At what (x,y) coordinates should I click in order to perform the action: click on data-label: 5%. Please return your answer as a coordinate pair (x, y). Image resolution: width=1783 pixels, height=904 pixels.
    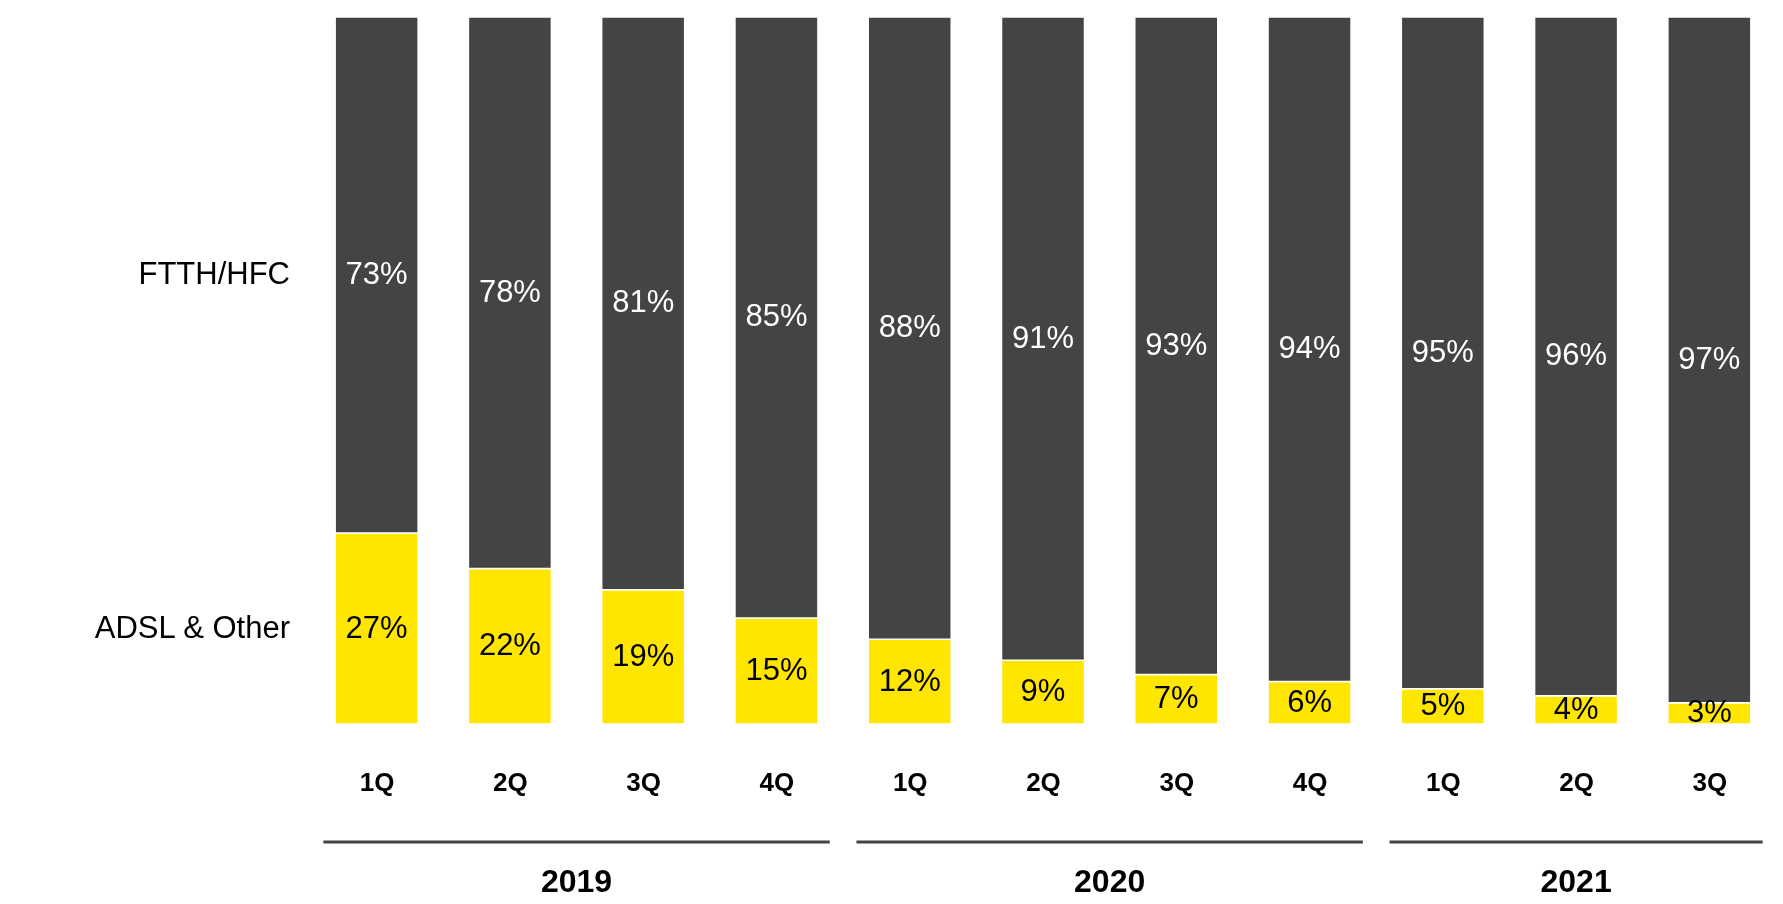
    Looking at the image, I should click on (1443, 705).